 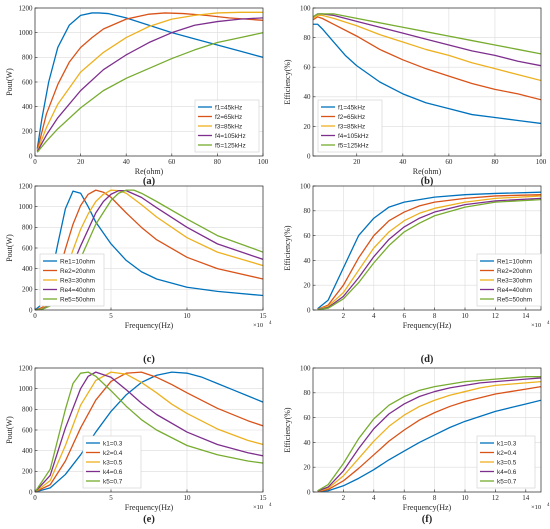 I want to click on x-tick-label: 12, so click(x=496, y=316).